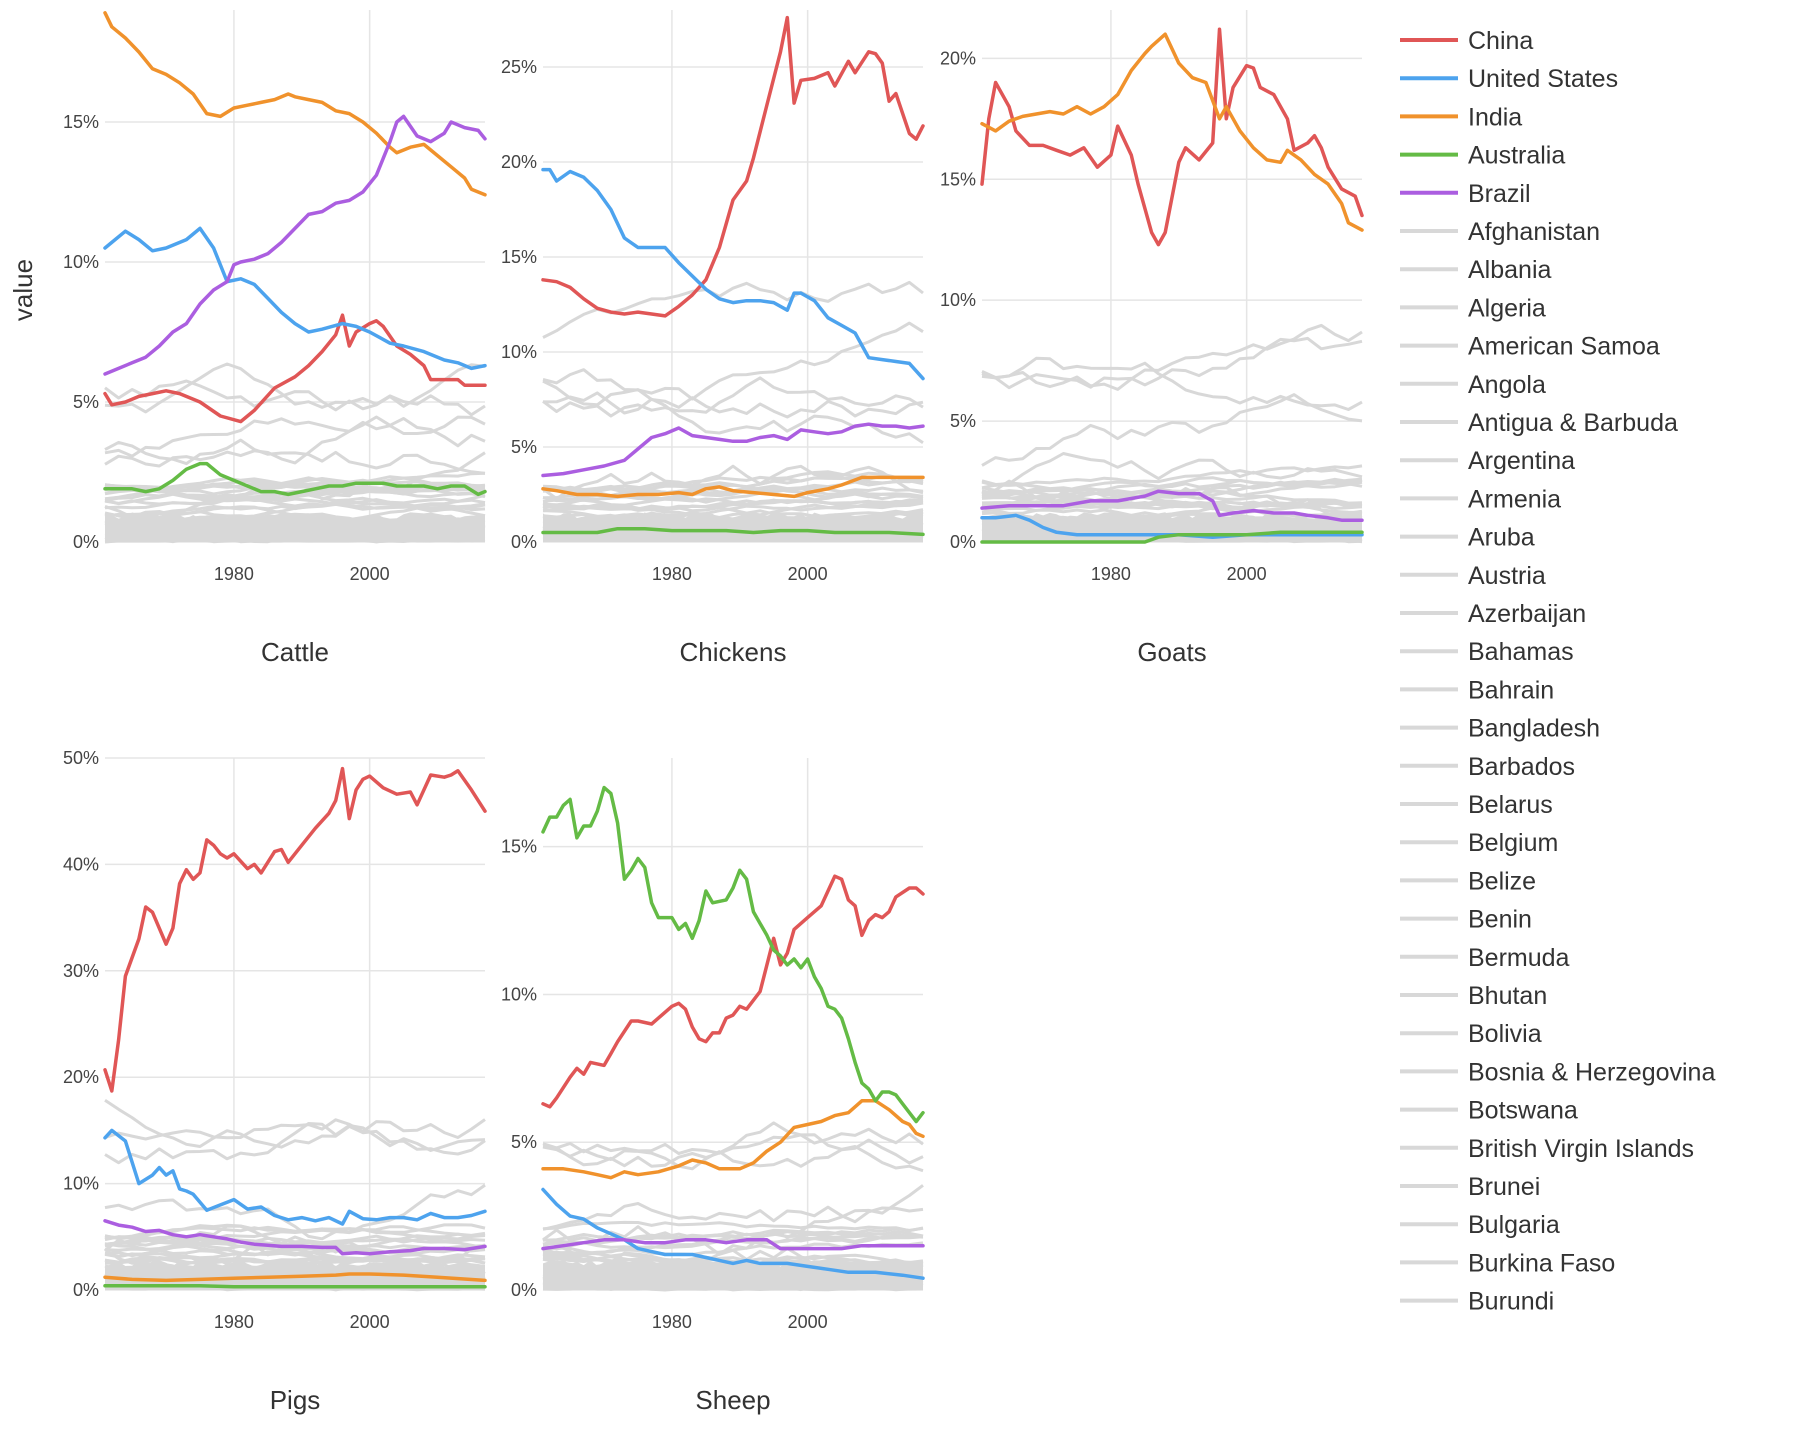  I want to click on legend-entry: China, so click(1500, 41).